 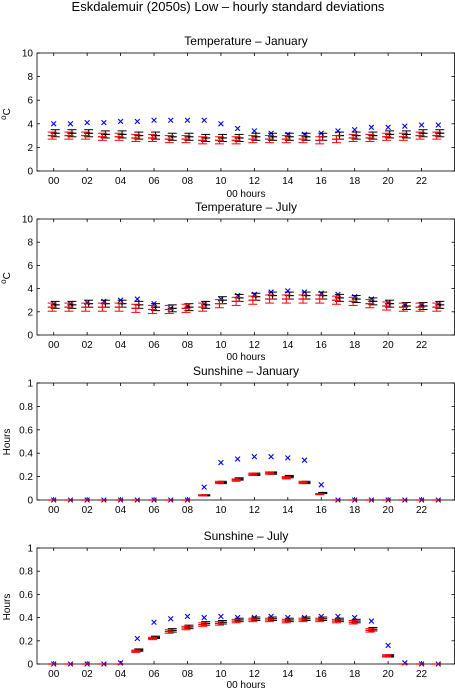 What do you see at coordinates (154, 674) in the screenshot?
I see `x-tick-label: 06` at bounding box center [154, 674].